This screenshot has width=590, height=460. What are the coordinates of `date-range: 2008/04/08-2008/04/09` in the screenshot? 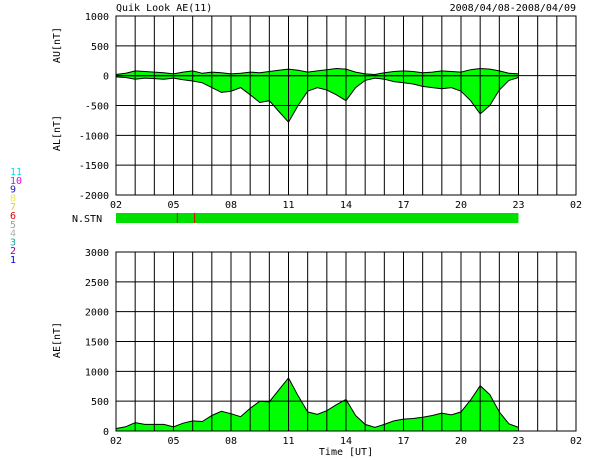 It's located at (513, 8).